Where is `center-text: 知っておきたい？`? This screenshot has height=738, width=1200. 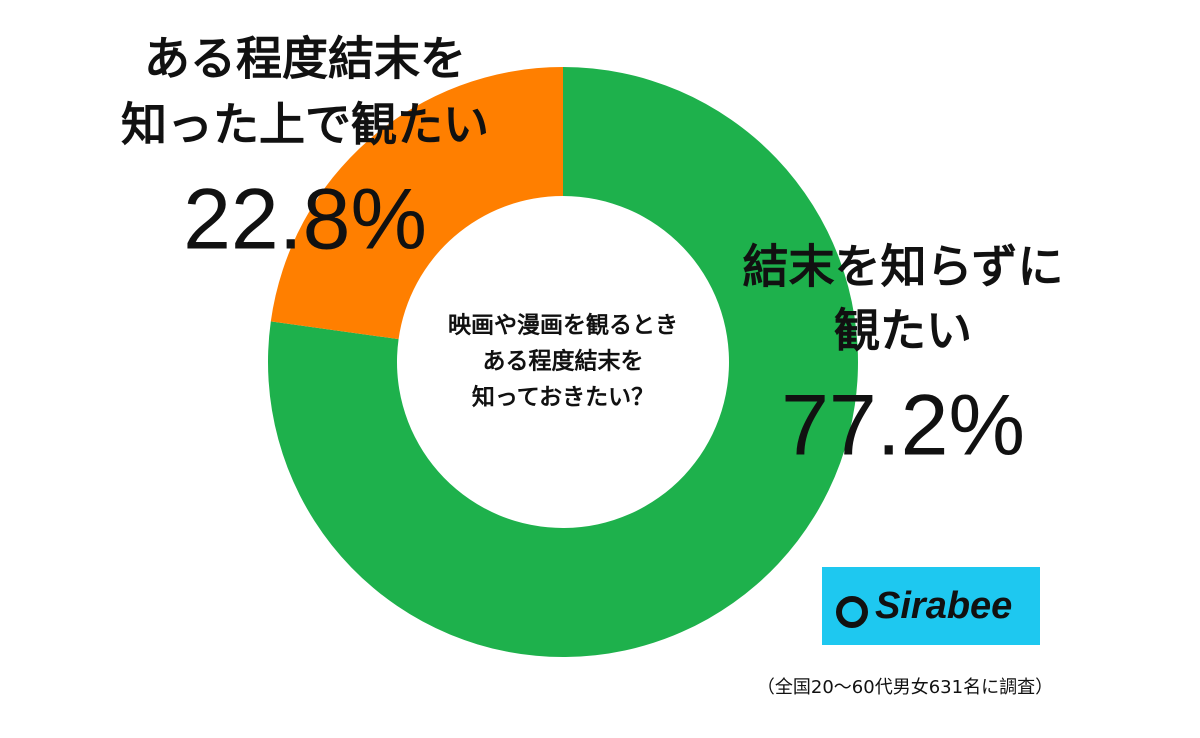 center-text: 知っておきたい？ is located at coordinates (563, 397).